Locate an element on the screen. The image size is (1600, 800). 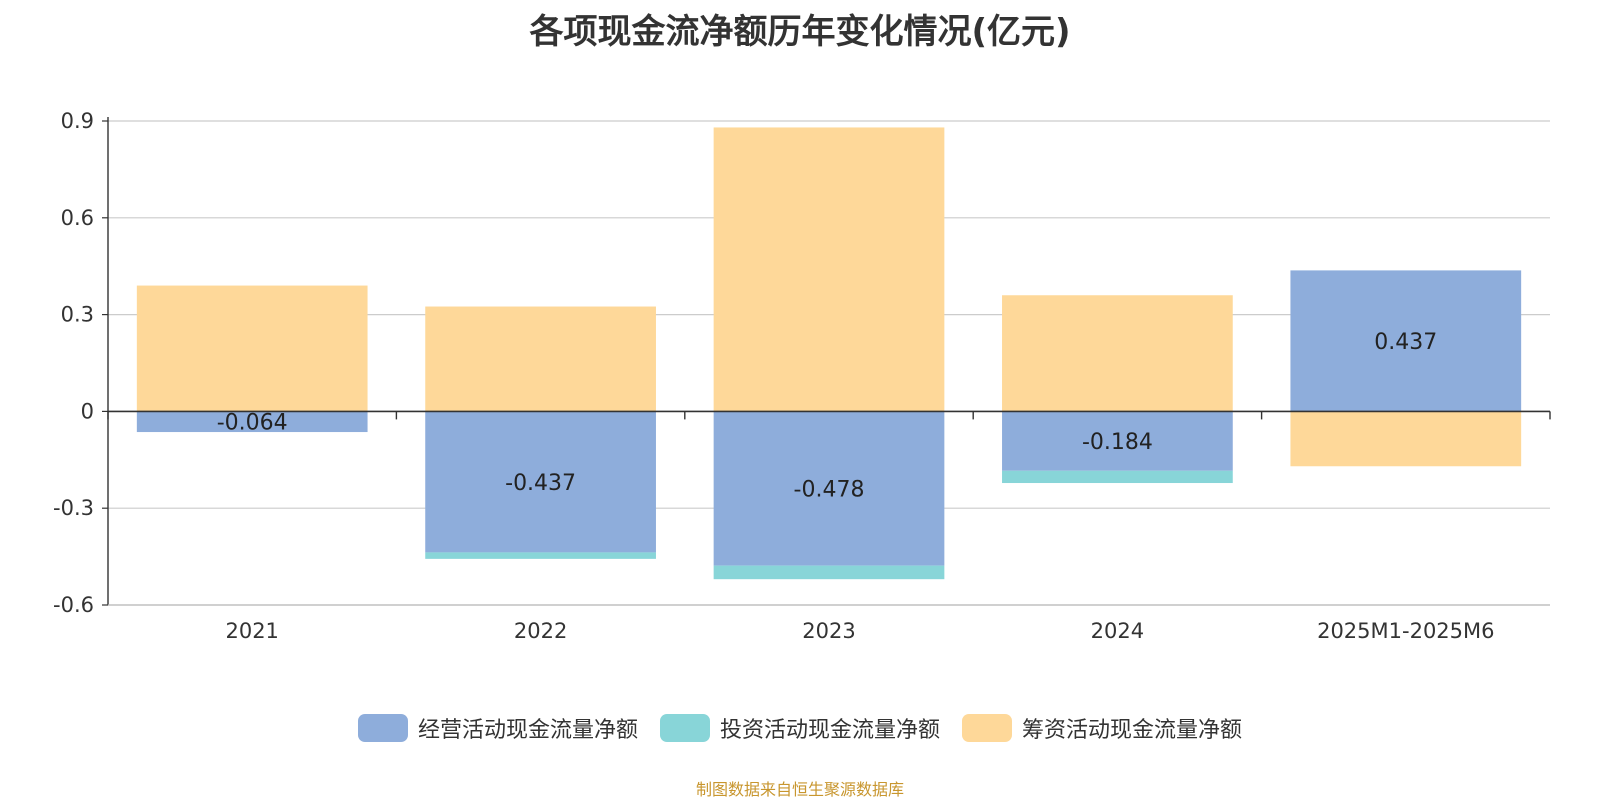
legend-item: 筹资活动现金流量净额 is located at coordinates (1102, 728).